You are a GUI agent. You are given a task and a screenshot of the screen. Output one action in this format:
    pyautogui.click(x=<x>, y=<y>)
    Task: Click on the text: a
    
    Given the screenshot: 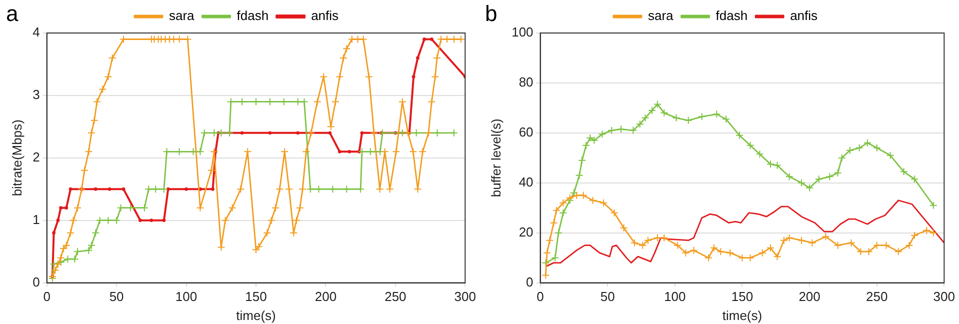 What is the action you would take?
    pyautogui.click(x=12, y=13)
    